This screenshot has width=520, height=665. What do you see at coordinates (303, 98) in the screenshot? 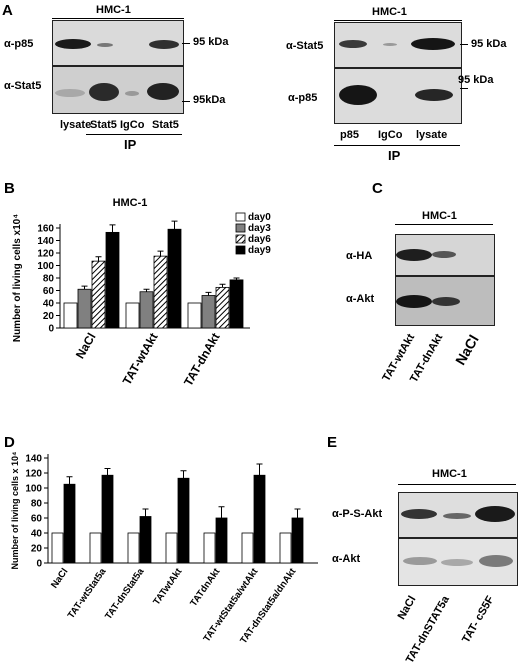
I see `row-label-p85: α-p85` at bounding box center [303, 98].